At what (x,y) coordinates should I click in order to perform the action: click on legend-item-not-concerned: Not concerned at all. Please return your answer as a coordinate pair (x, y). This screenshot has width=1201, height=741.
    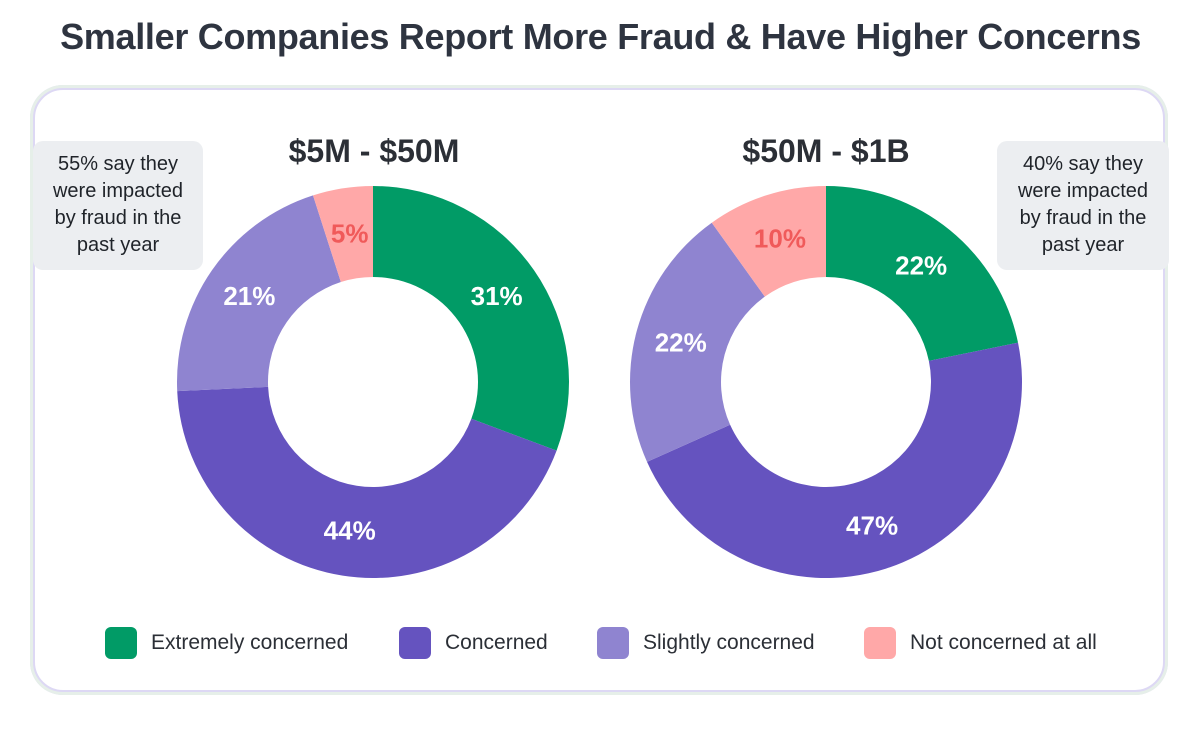
    Looking at the image, I should click on (980, 643).